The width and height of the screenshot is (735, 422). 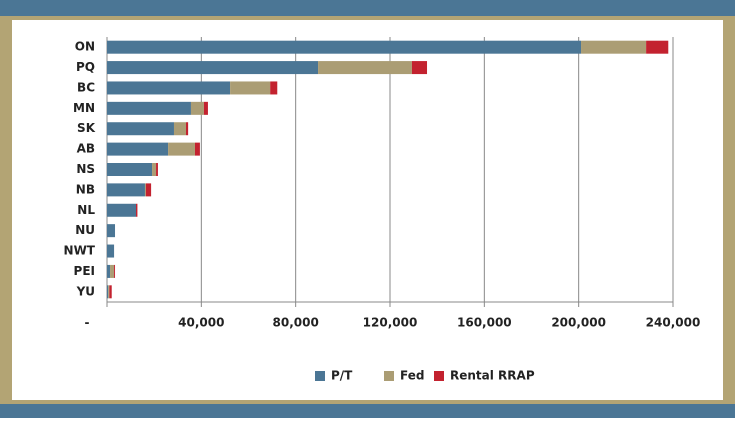 What do you see at coordinates (201, 323) in the screenshot?
I see `x-tick-label: 40,000` at bounding box center [201, 323].